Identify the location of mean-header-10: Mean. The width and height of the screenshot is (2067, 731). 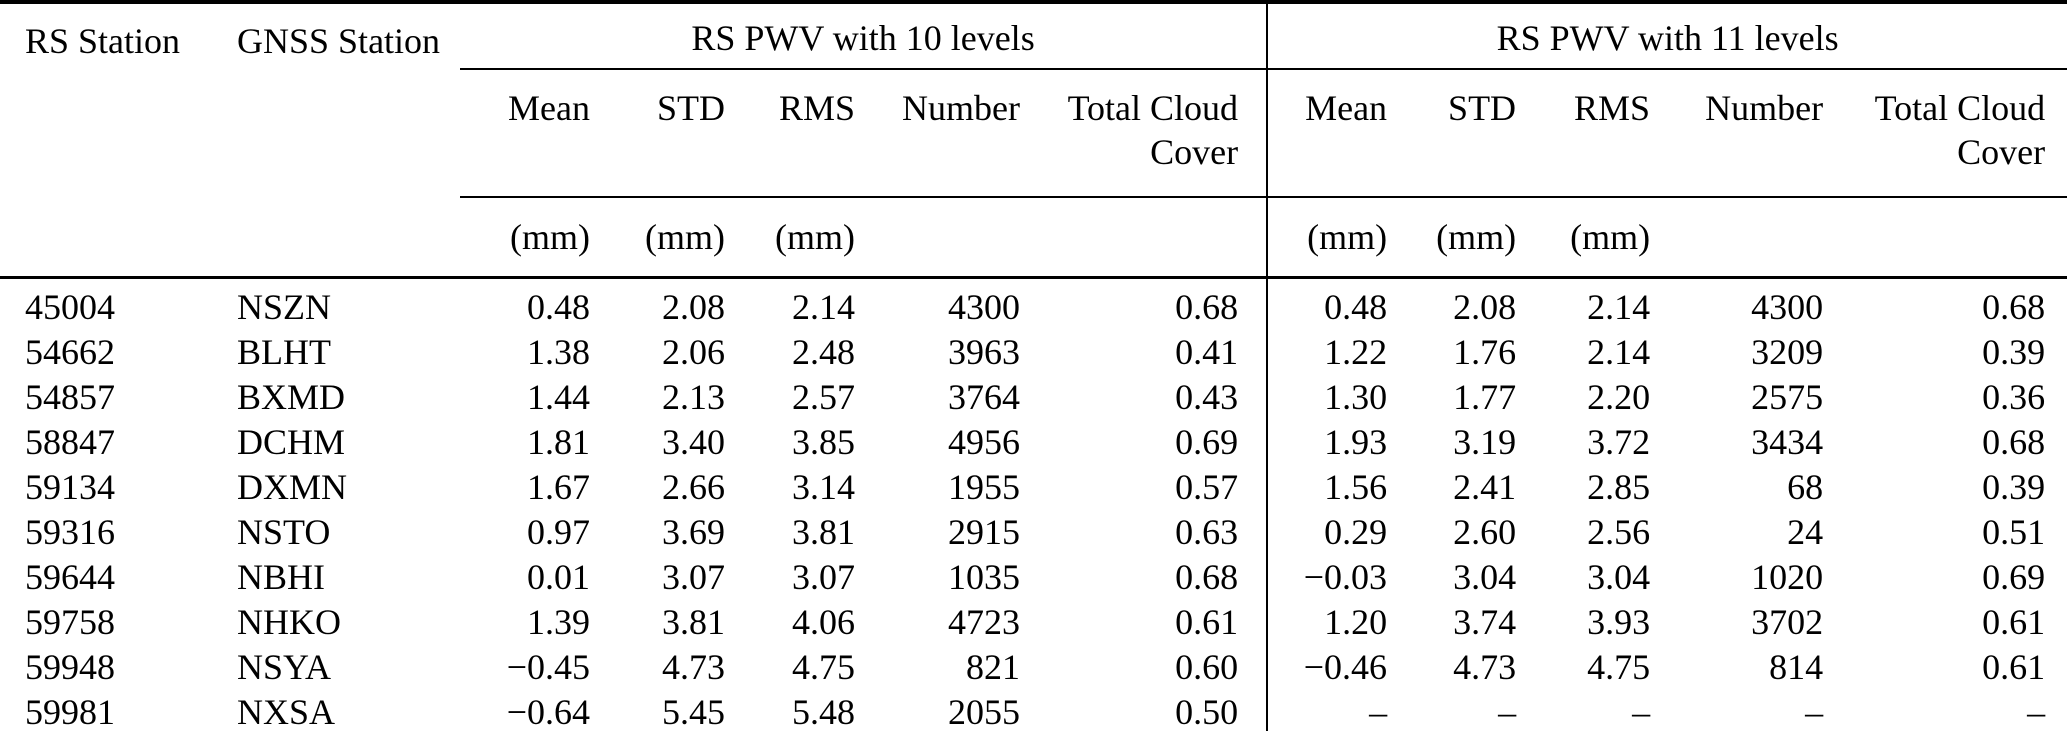
(535, 133).